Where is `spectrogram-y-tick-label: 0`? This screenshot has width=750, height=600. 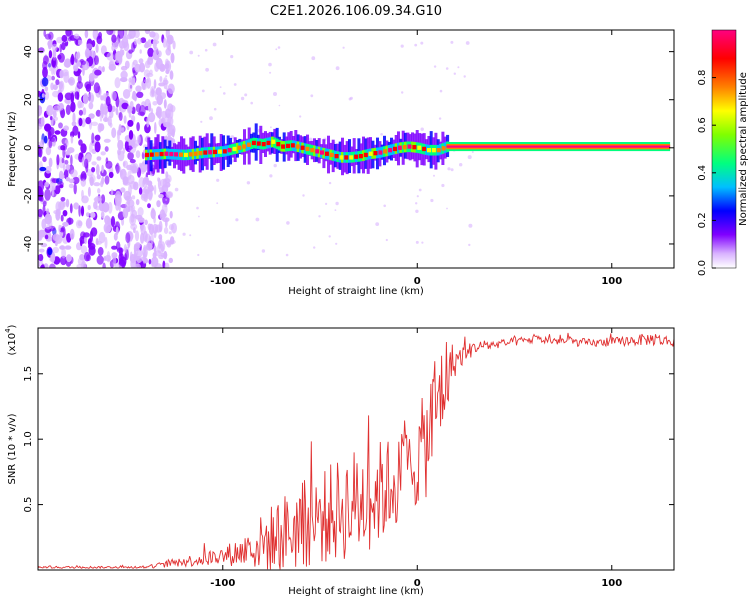 spectrogram-y-tick-label: 0 is located at coordinates (28, 148).